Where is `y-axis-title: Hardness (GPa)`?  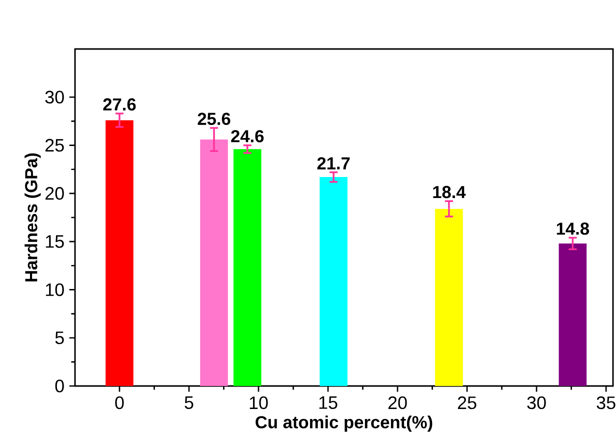 y-axis-title: Hardness (GPa) is located at coordinates (32, 217).